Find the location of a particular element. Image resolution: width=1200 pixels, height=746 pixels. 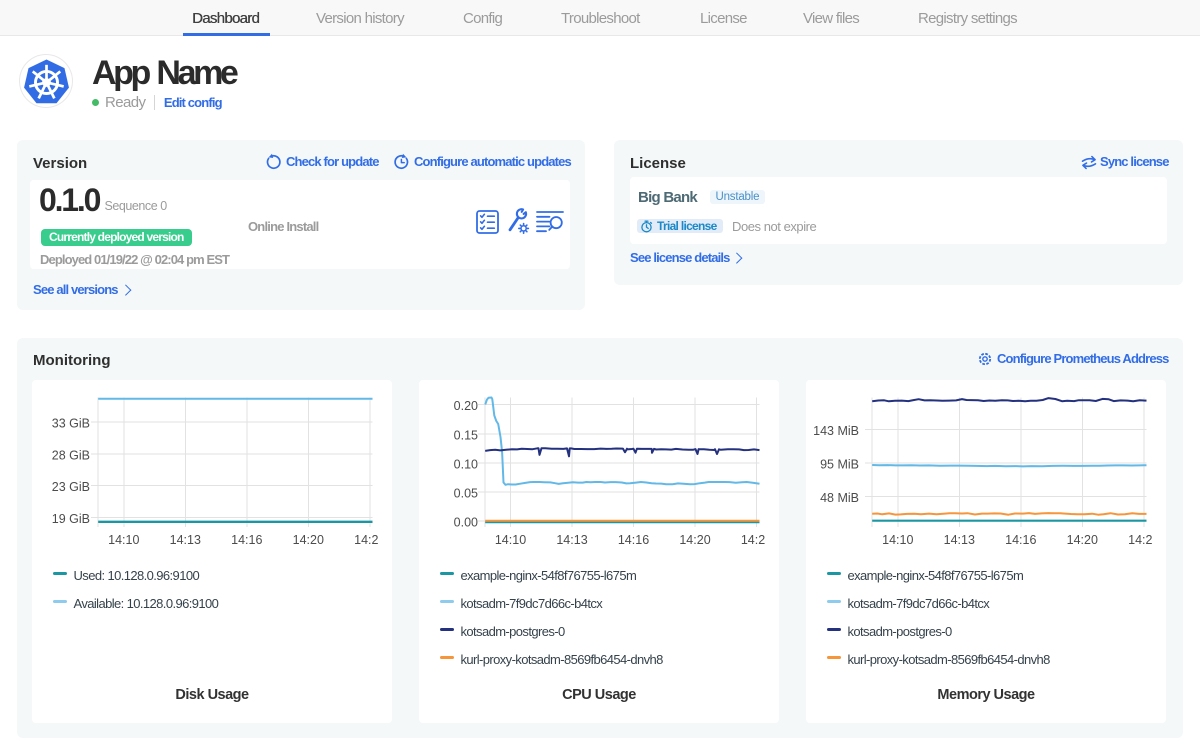

svg-text: 0.05 is located at coordinates (466, 494).